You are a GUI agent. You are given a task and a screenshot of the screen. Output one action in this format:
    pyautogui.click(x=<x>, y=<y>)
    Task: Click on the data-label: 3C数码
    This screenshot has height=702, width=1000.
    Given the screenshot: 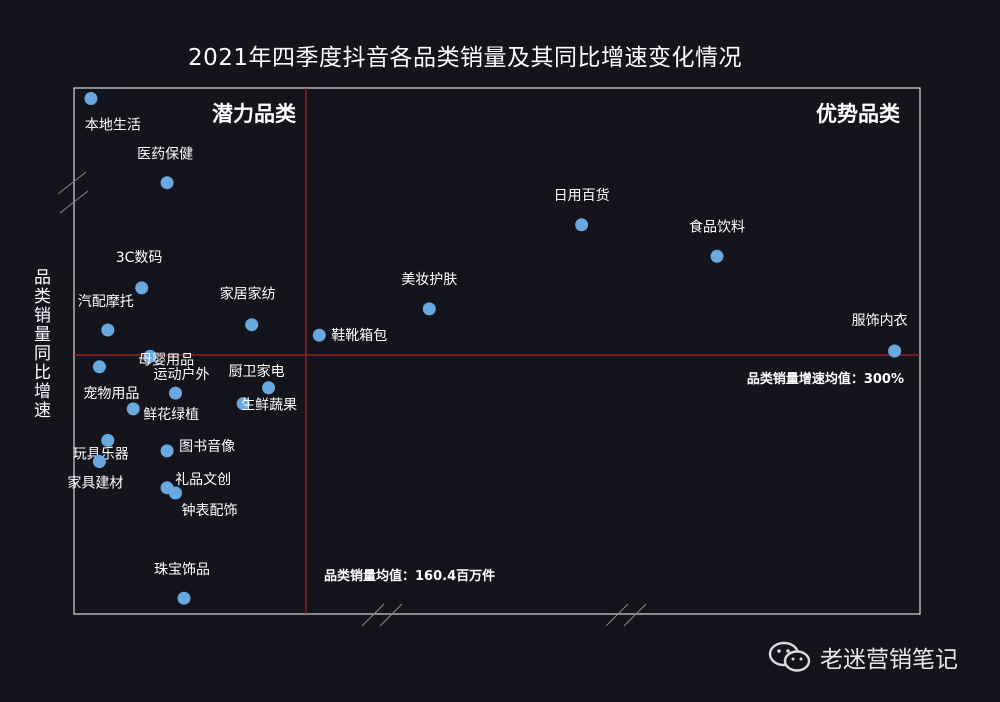 What is the action you would take?
    pyautogui.click(x=139, y=258)
    